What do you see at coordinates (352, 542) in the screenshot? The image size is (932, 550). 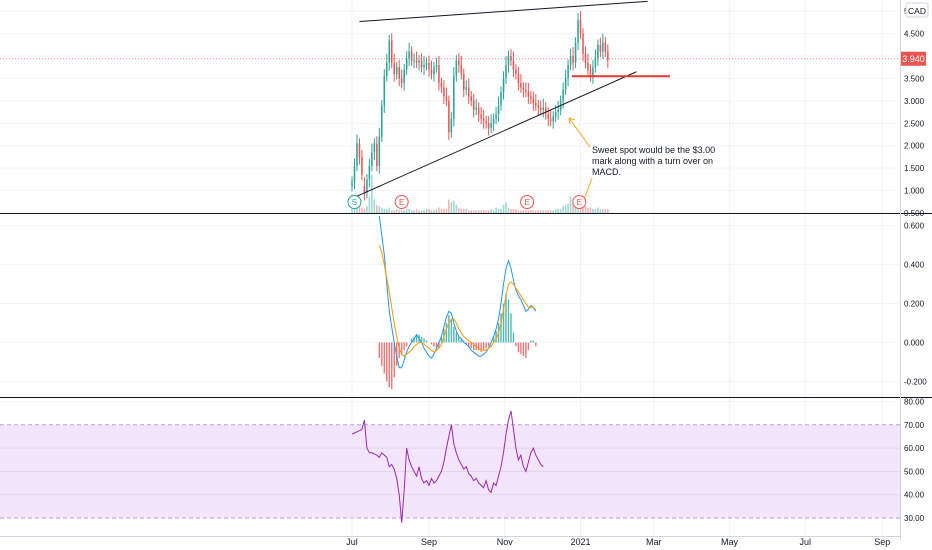 I see `x-tick-label: Jul` at bounding box center [352, 542].